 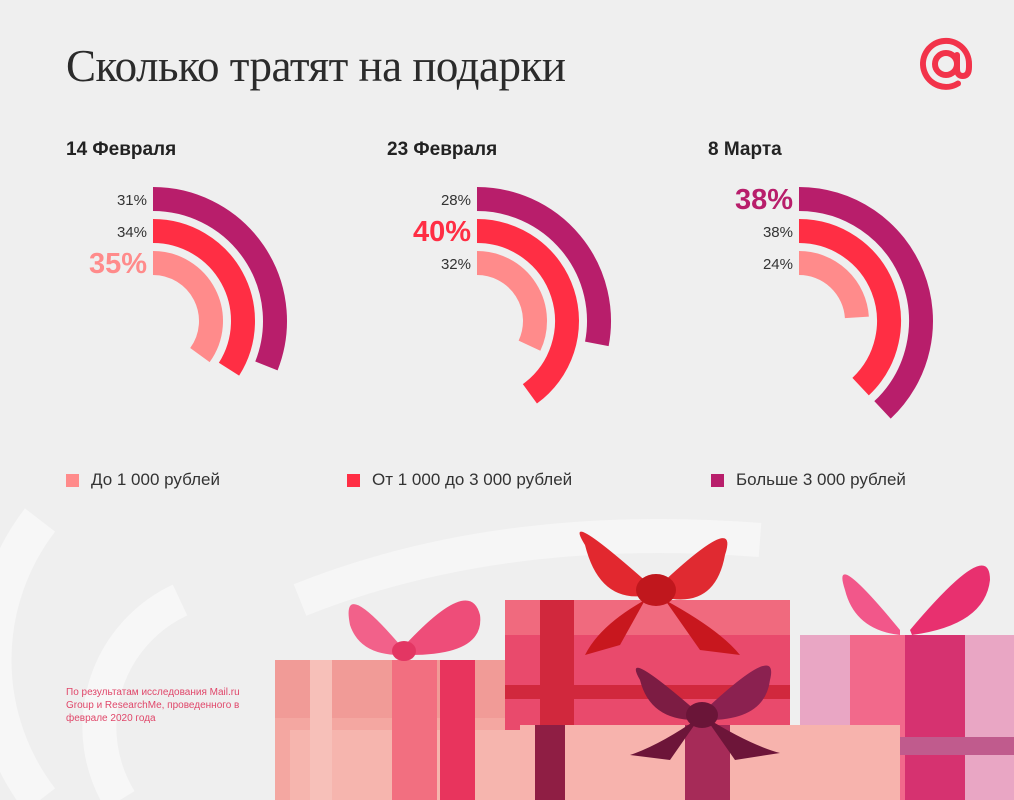 I want to click on at-sign-icon, so click(x=946, y=63).